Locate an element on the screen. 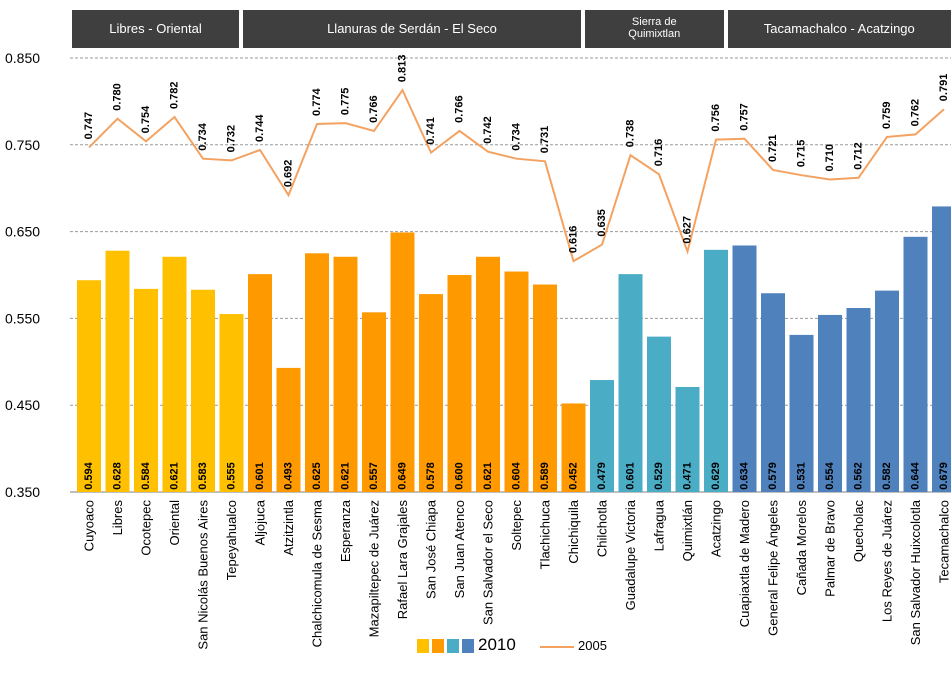 The height and width of the screenshot is (679, 951). x-tick-label-9: Esperanza is located at coordinates (345, 530).